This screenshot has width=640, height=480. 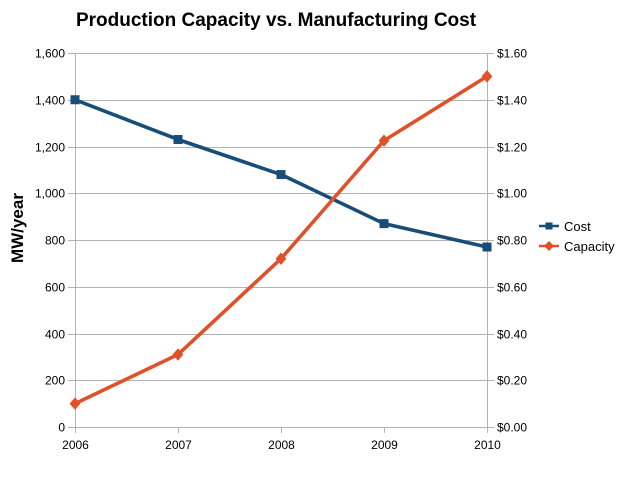 I want to click on y-right-tick-label: $1.20, so click(x=512, y=148).